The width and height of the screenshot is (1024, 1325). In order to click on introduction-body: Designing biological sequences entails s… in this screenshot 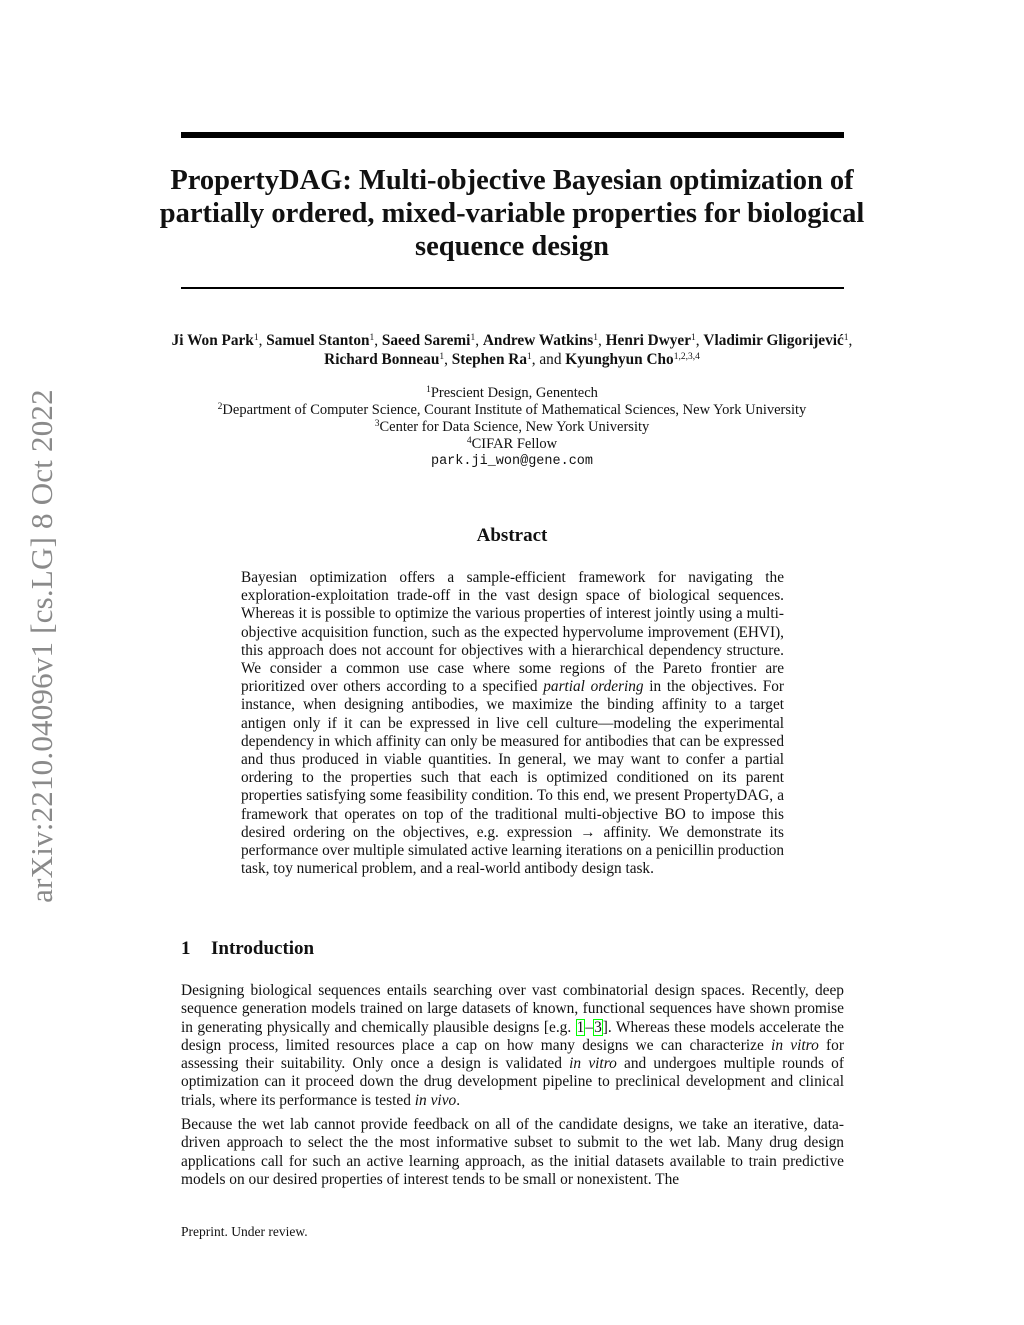, I will do `click(512, 1088)`.